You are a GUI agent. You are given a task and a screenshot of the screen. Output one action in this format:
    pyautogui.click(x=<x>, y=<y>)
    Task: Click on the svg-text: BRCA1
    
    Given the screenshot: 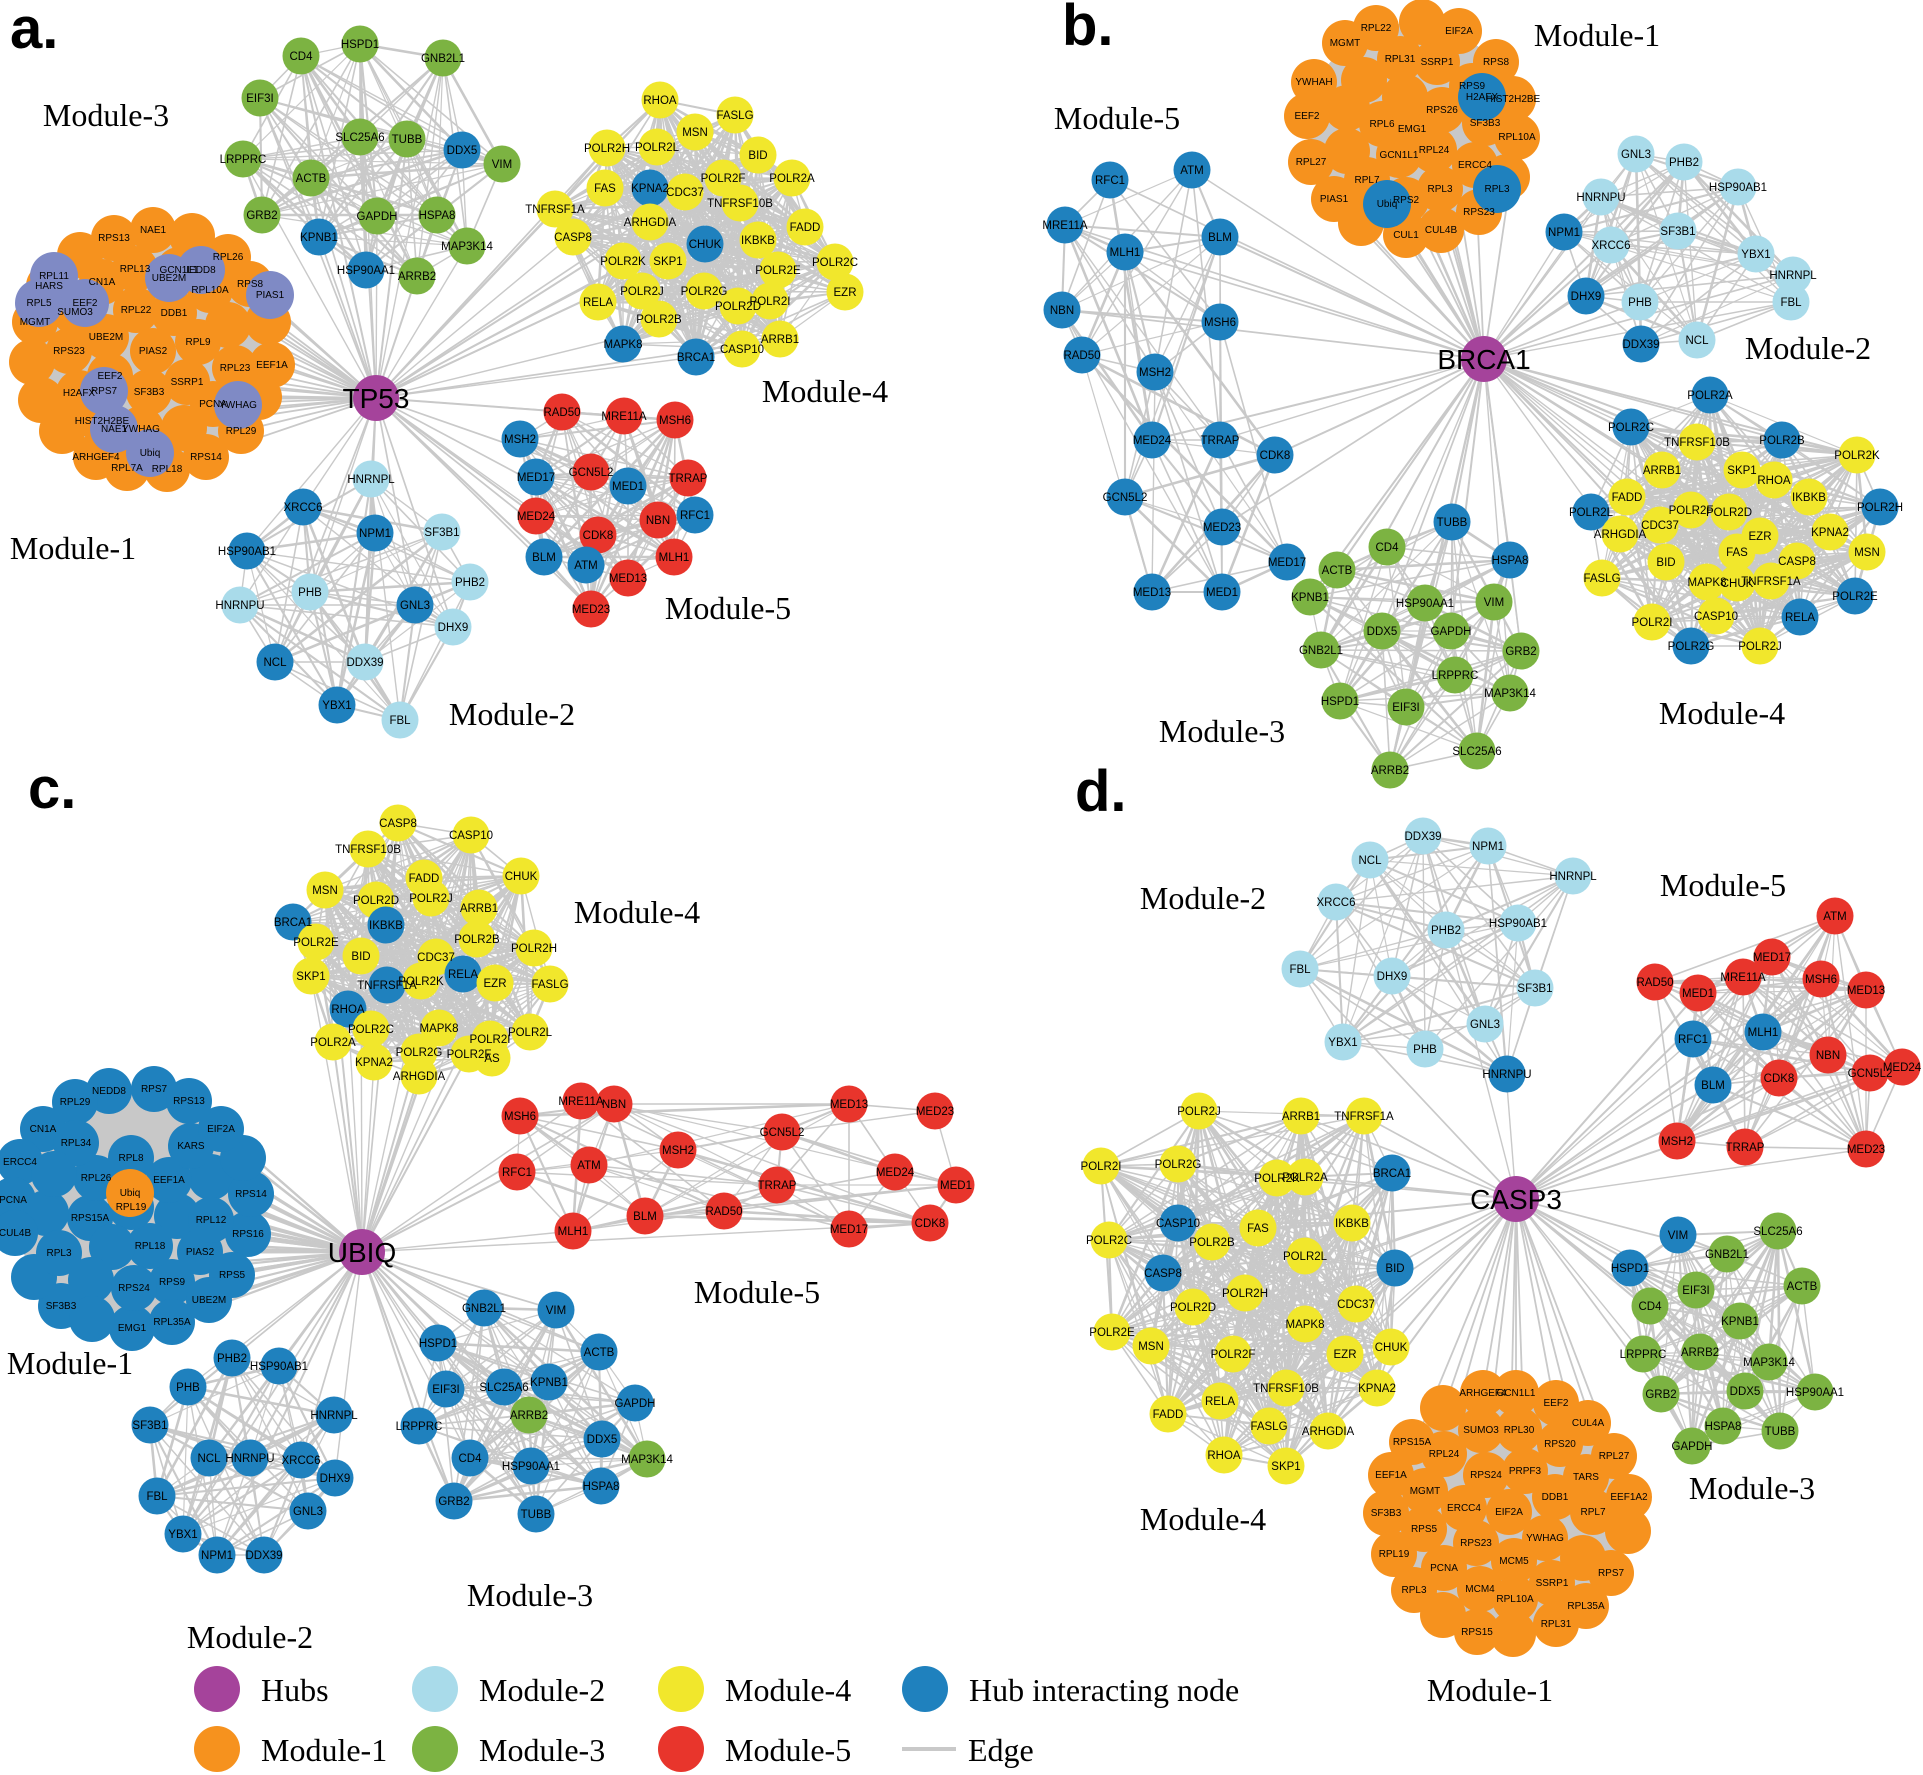 What is the action you would take?
    pyautogui.click(x=696, y=358)
    